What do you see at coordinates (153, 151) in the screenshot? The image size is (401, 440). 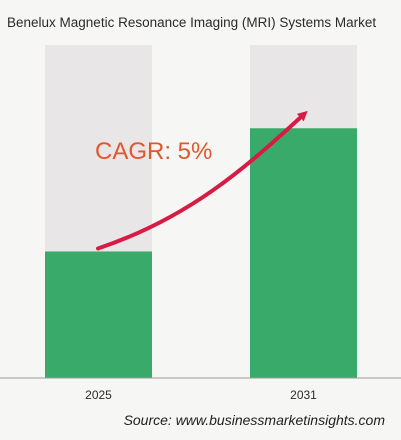 I see `cagr-annotation: CAGR: 5%` at bounding box center [153, 151].